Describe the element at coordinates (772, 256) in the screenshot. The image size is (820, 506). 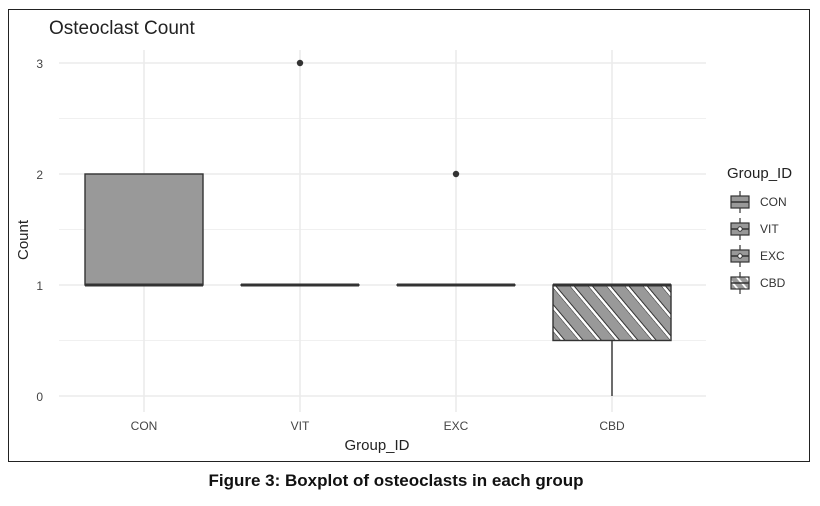
I see `legend-label: EXC` at that location.